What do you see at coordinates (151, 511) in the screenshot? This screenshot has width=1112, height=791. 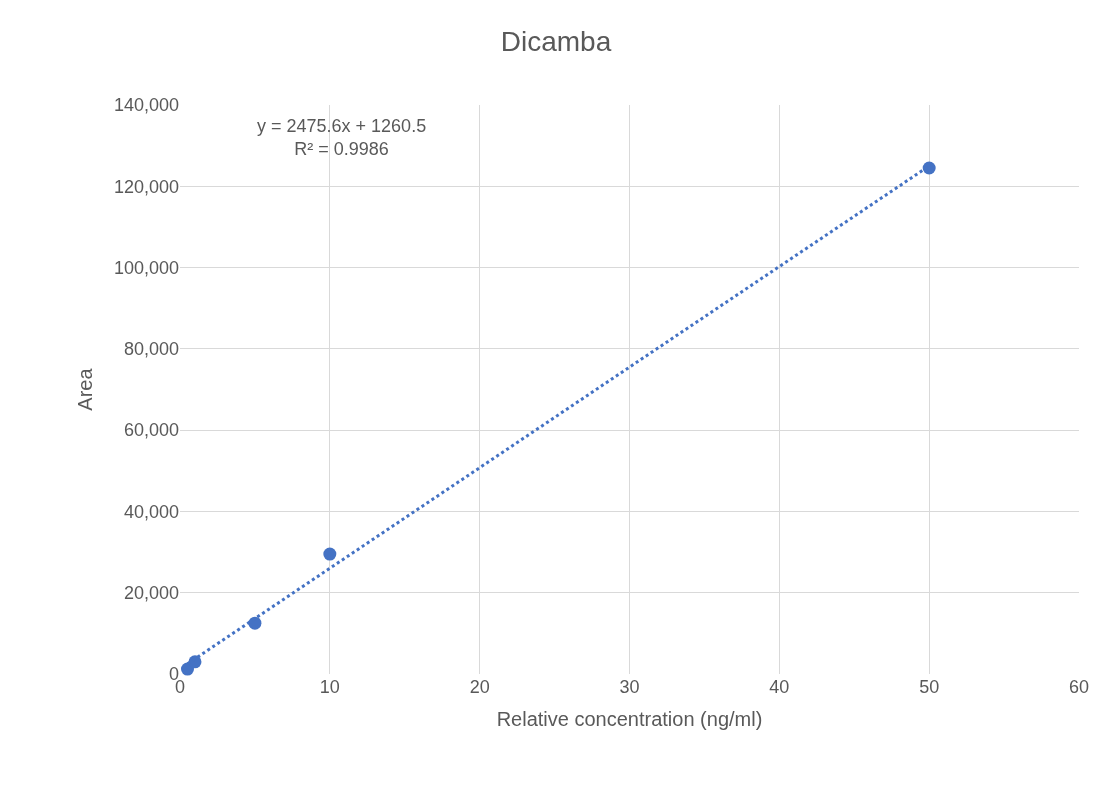 I see `y-tick-label: 40,000` at bounding box center [151, 511].